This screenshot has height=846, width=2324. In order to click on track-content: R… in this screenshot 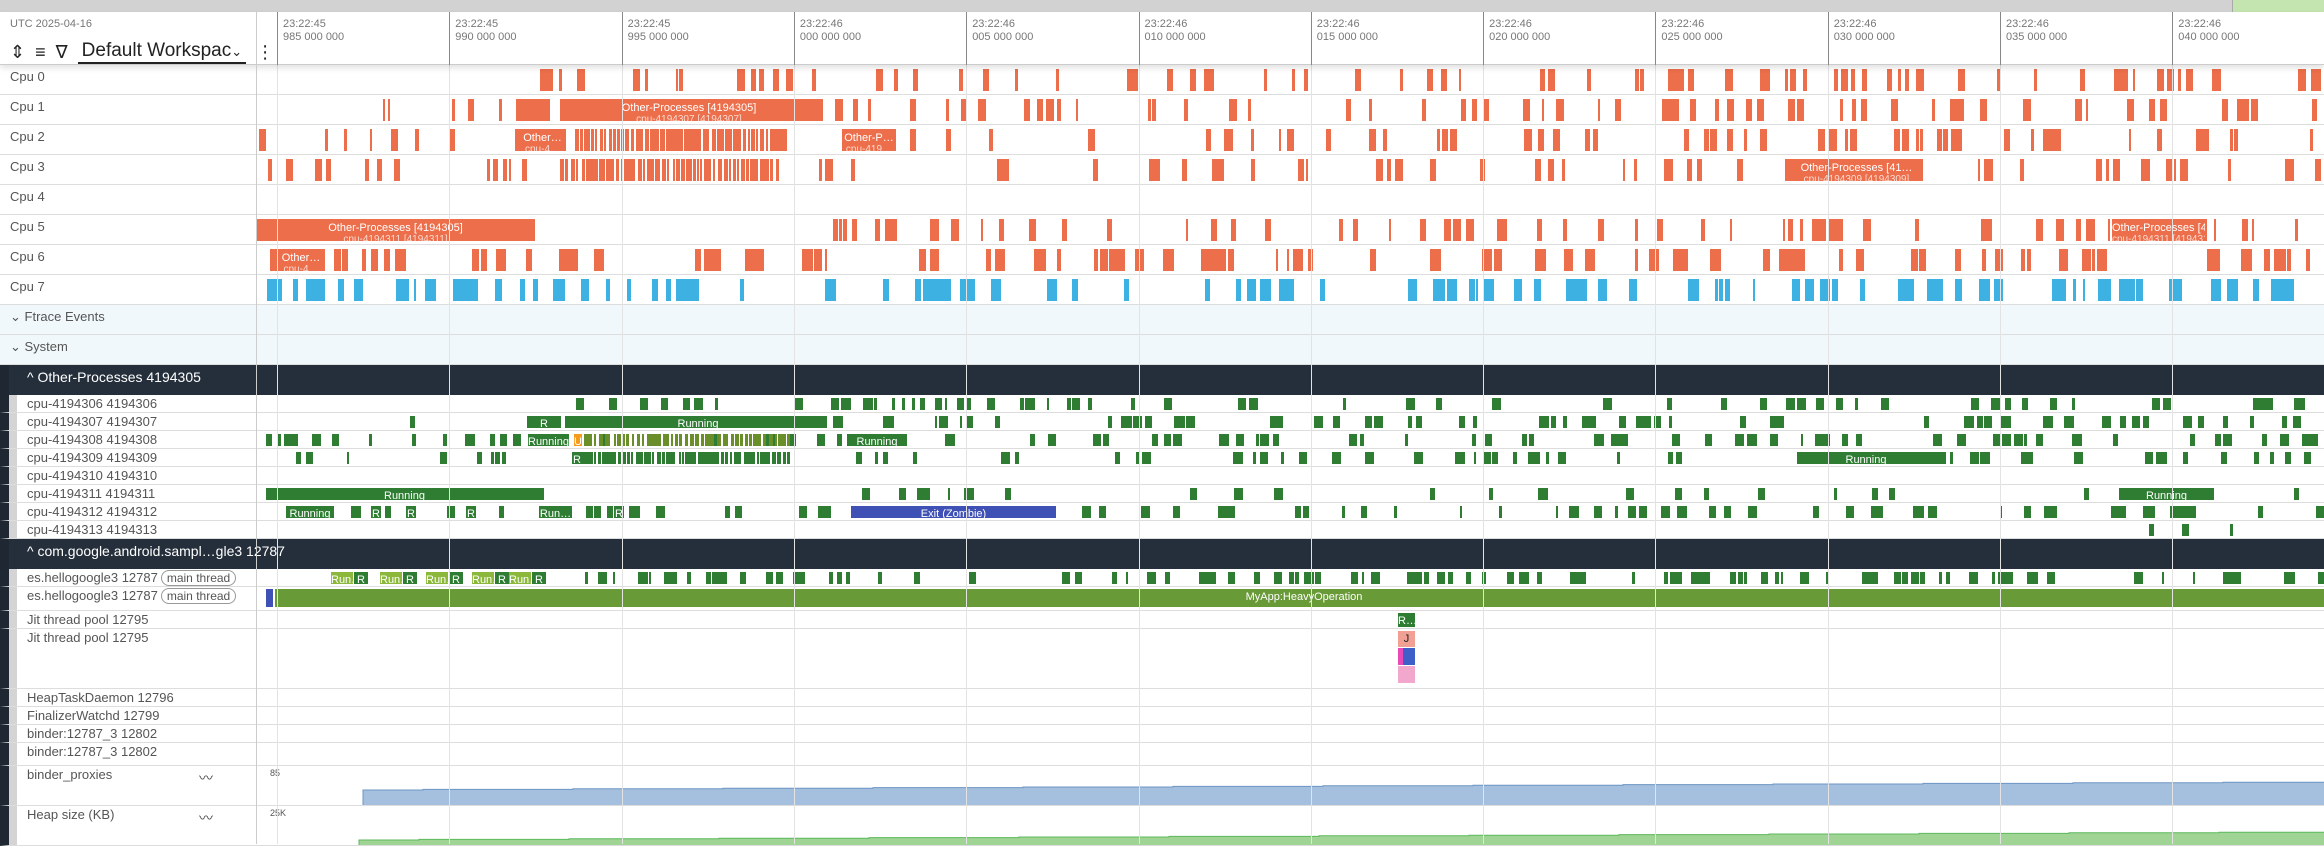, I will do `click(1295, 619)`.